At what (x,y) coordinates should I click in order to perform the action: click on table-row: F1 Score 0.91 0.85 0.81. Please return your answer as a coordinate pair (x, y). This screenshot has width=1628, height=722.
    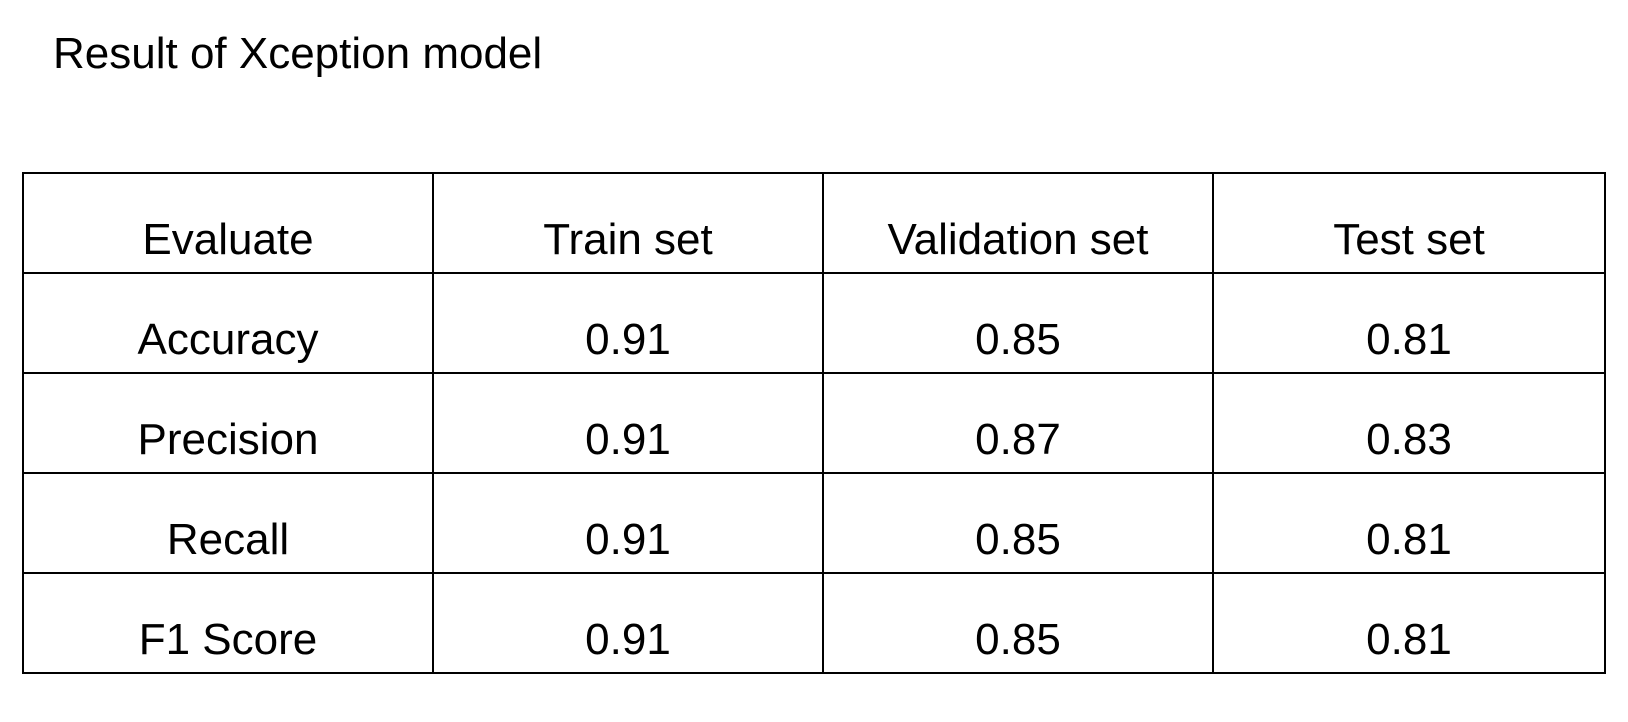
    Looking at the image, I should click on (814, 623).